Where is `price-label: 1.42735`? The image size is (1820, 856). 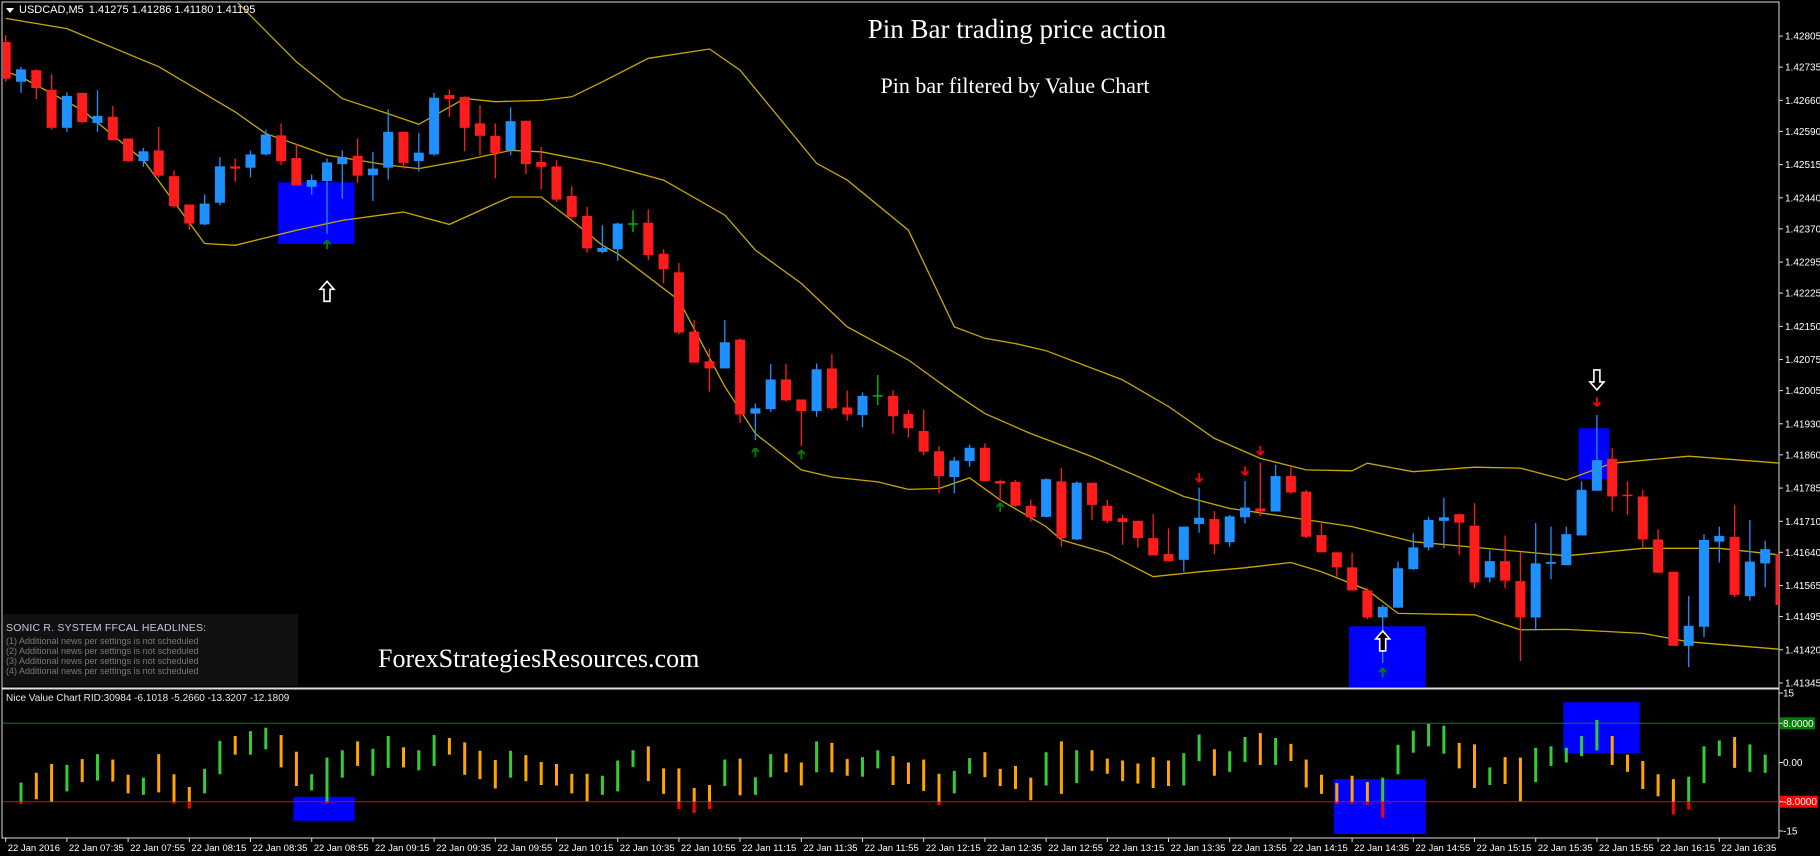
price-label: 1.42735 is located at coordinates (1802, 68).